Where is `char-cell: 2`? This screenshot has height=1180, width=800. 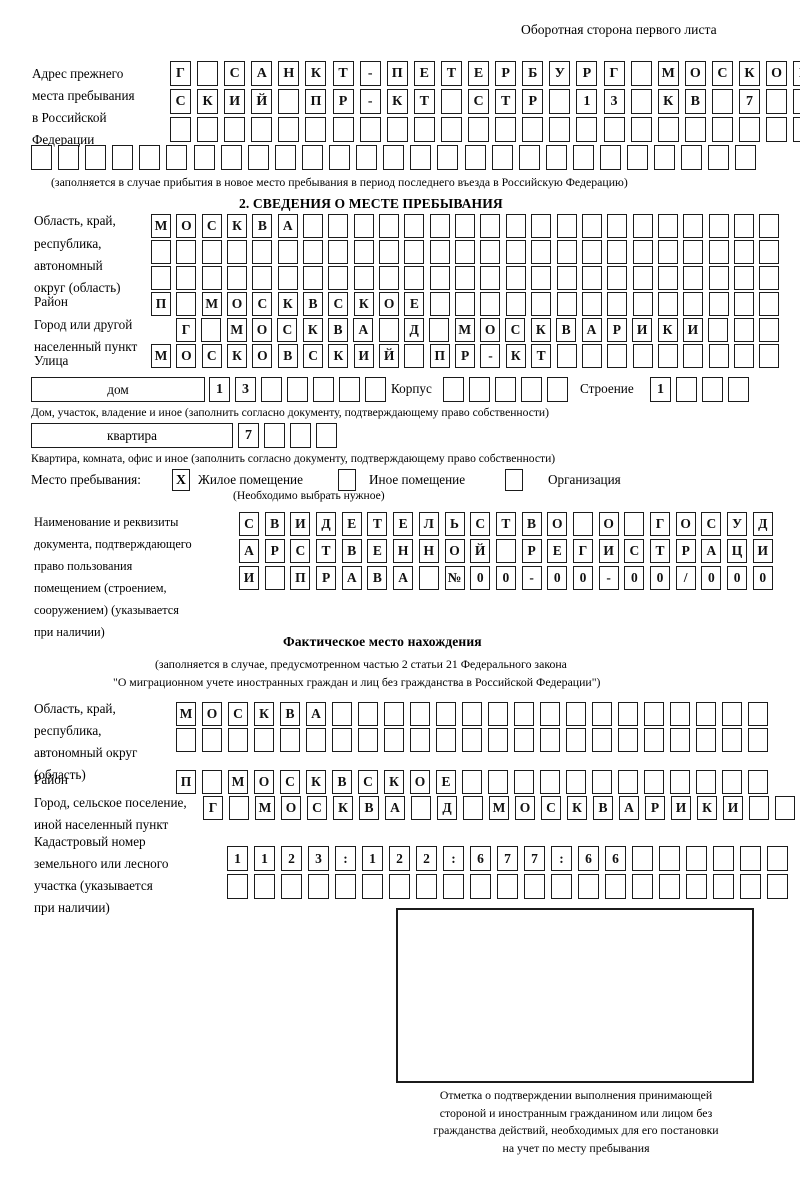
char-cell: 2 is located at coordinates (399, 858).